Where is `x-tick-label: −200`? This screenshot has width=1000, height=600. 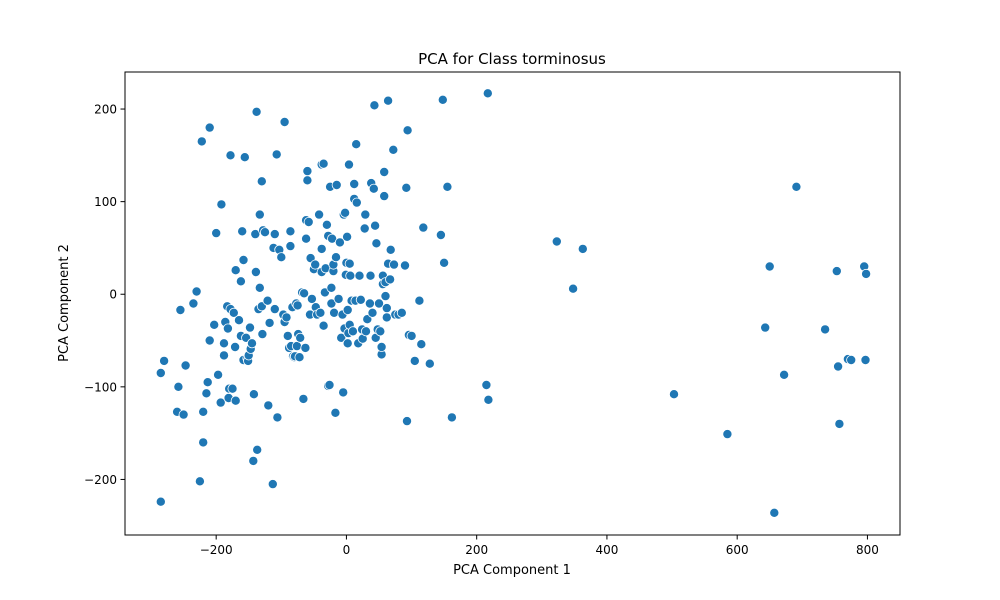 x-tick-label: −200 is located at coordinates (216, 550).